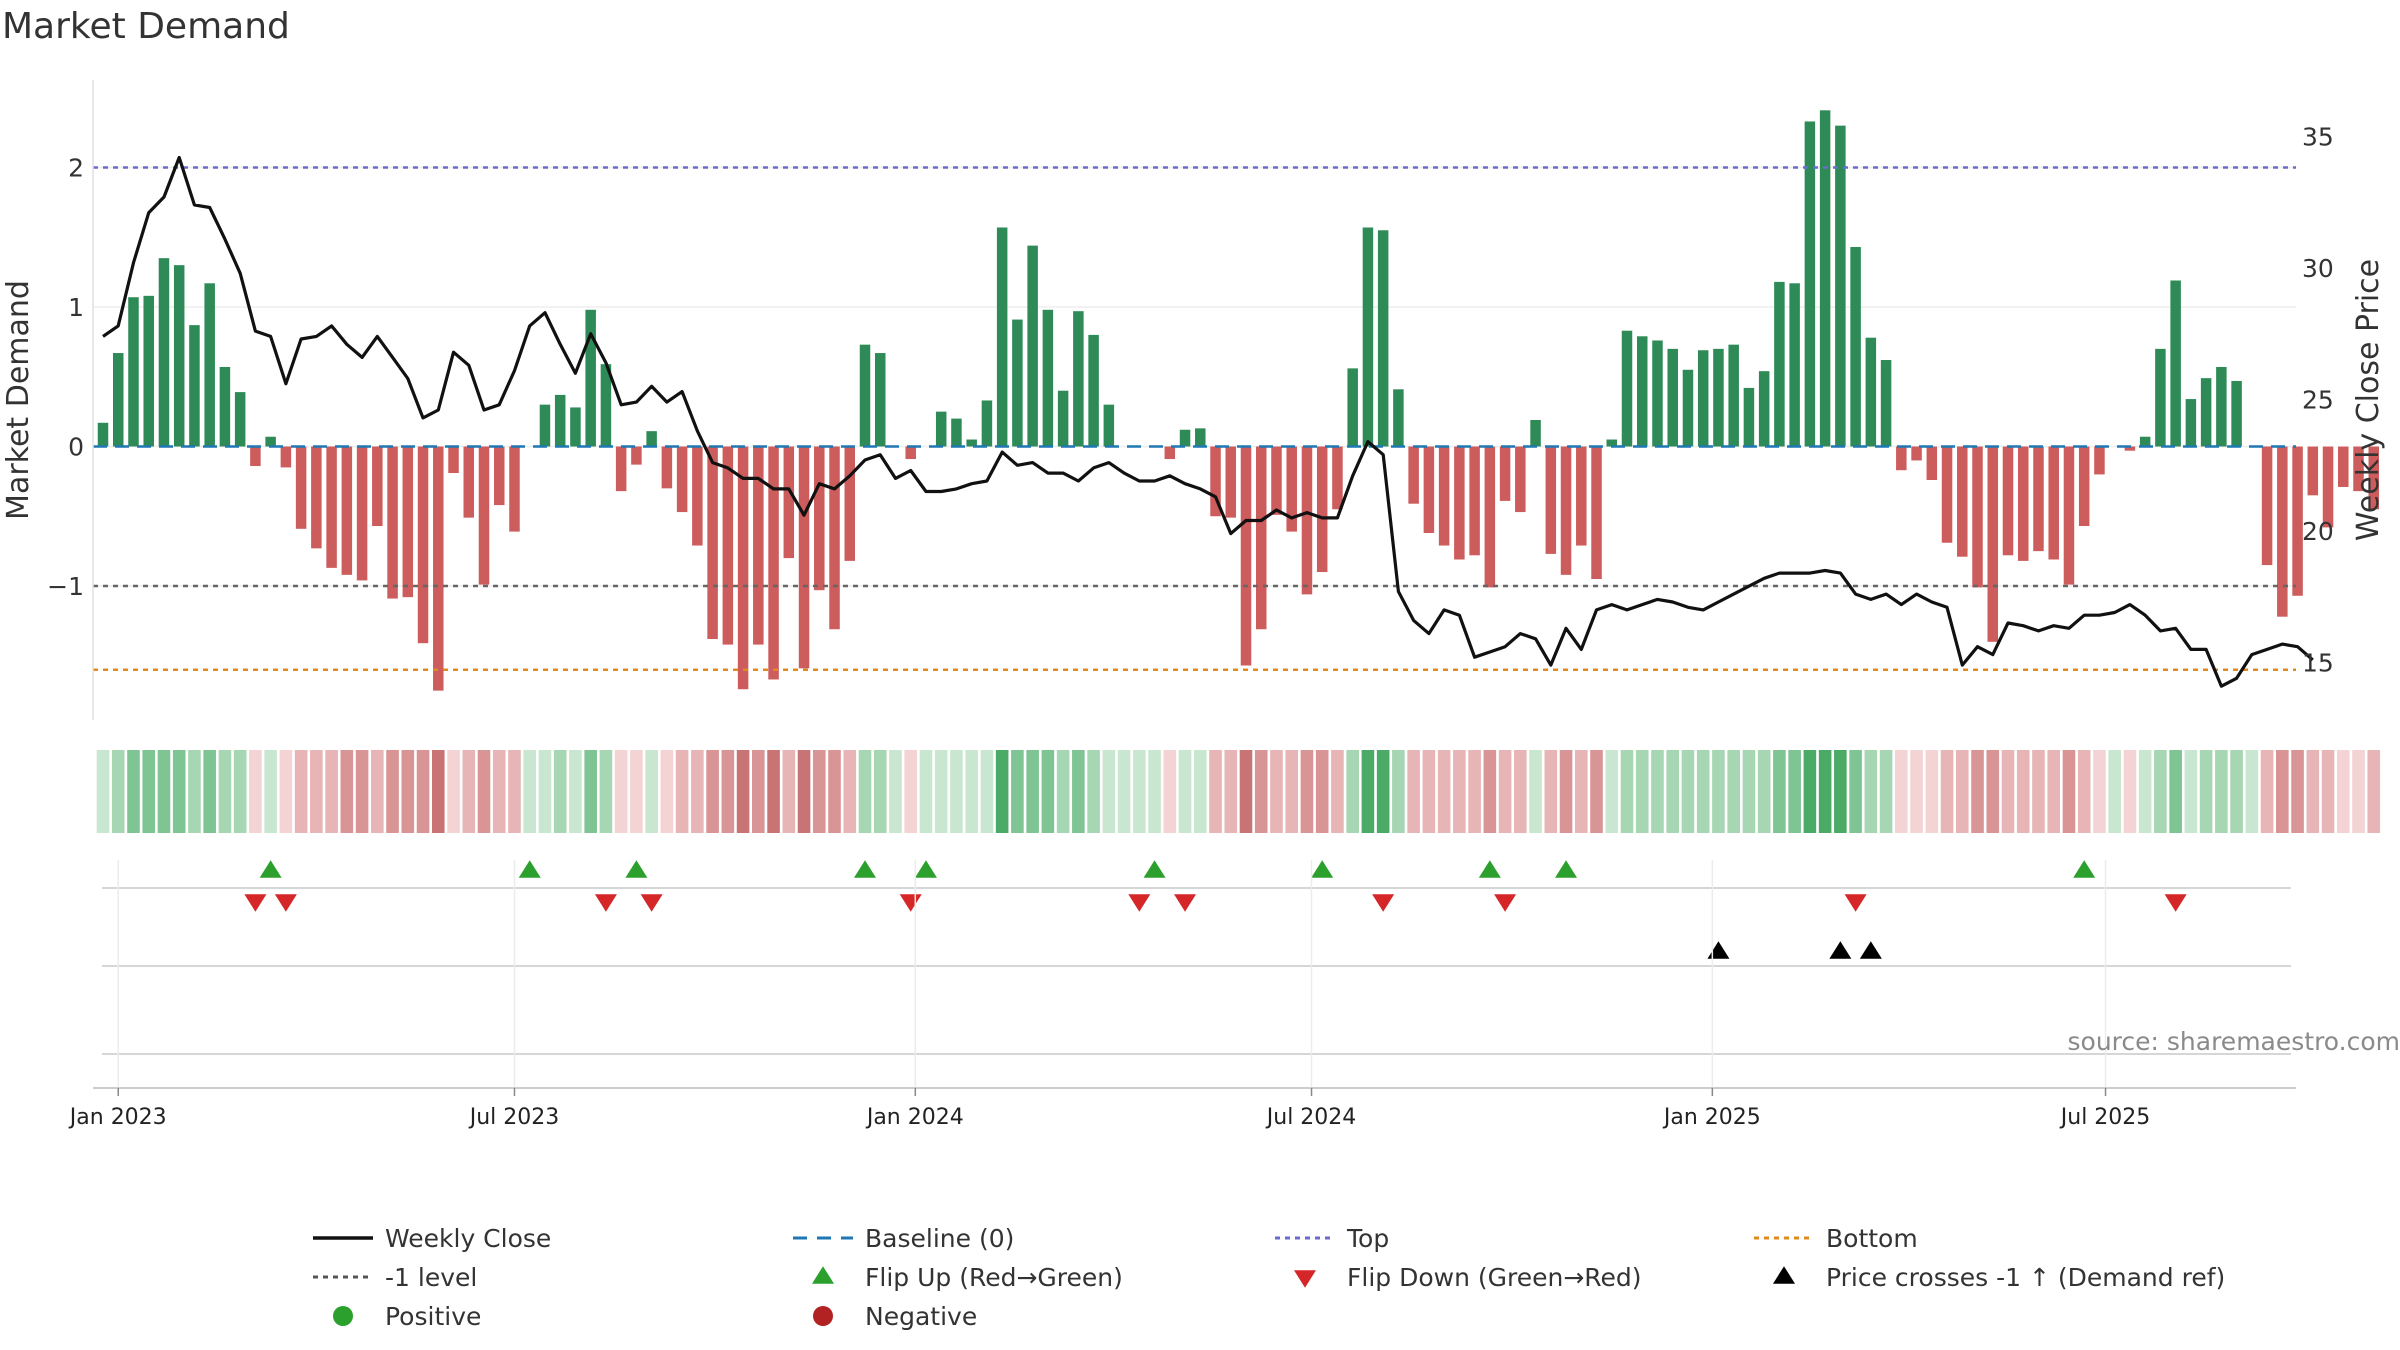 The width and height of the screenshot is (2400, 1350). Describe the element at coordinates (1367, 1238) in the screenshot. I see `legend-label: Top` at that location.